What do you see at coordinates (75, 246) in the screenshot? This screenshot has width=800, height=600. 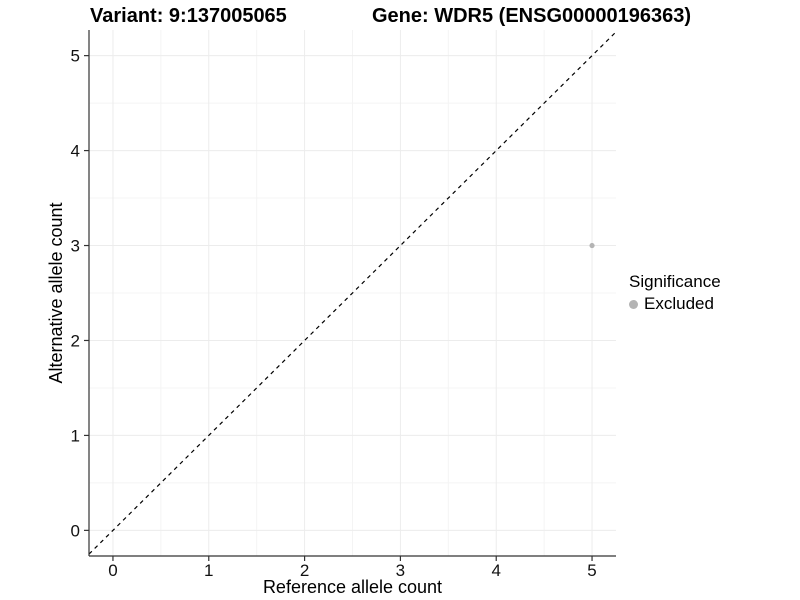 I see `y-tick-label: 3` at bounding box center [75, 246].